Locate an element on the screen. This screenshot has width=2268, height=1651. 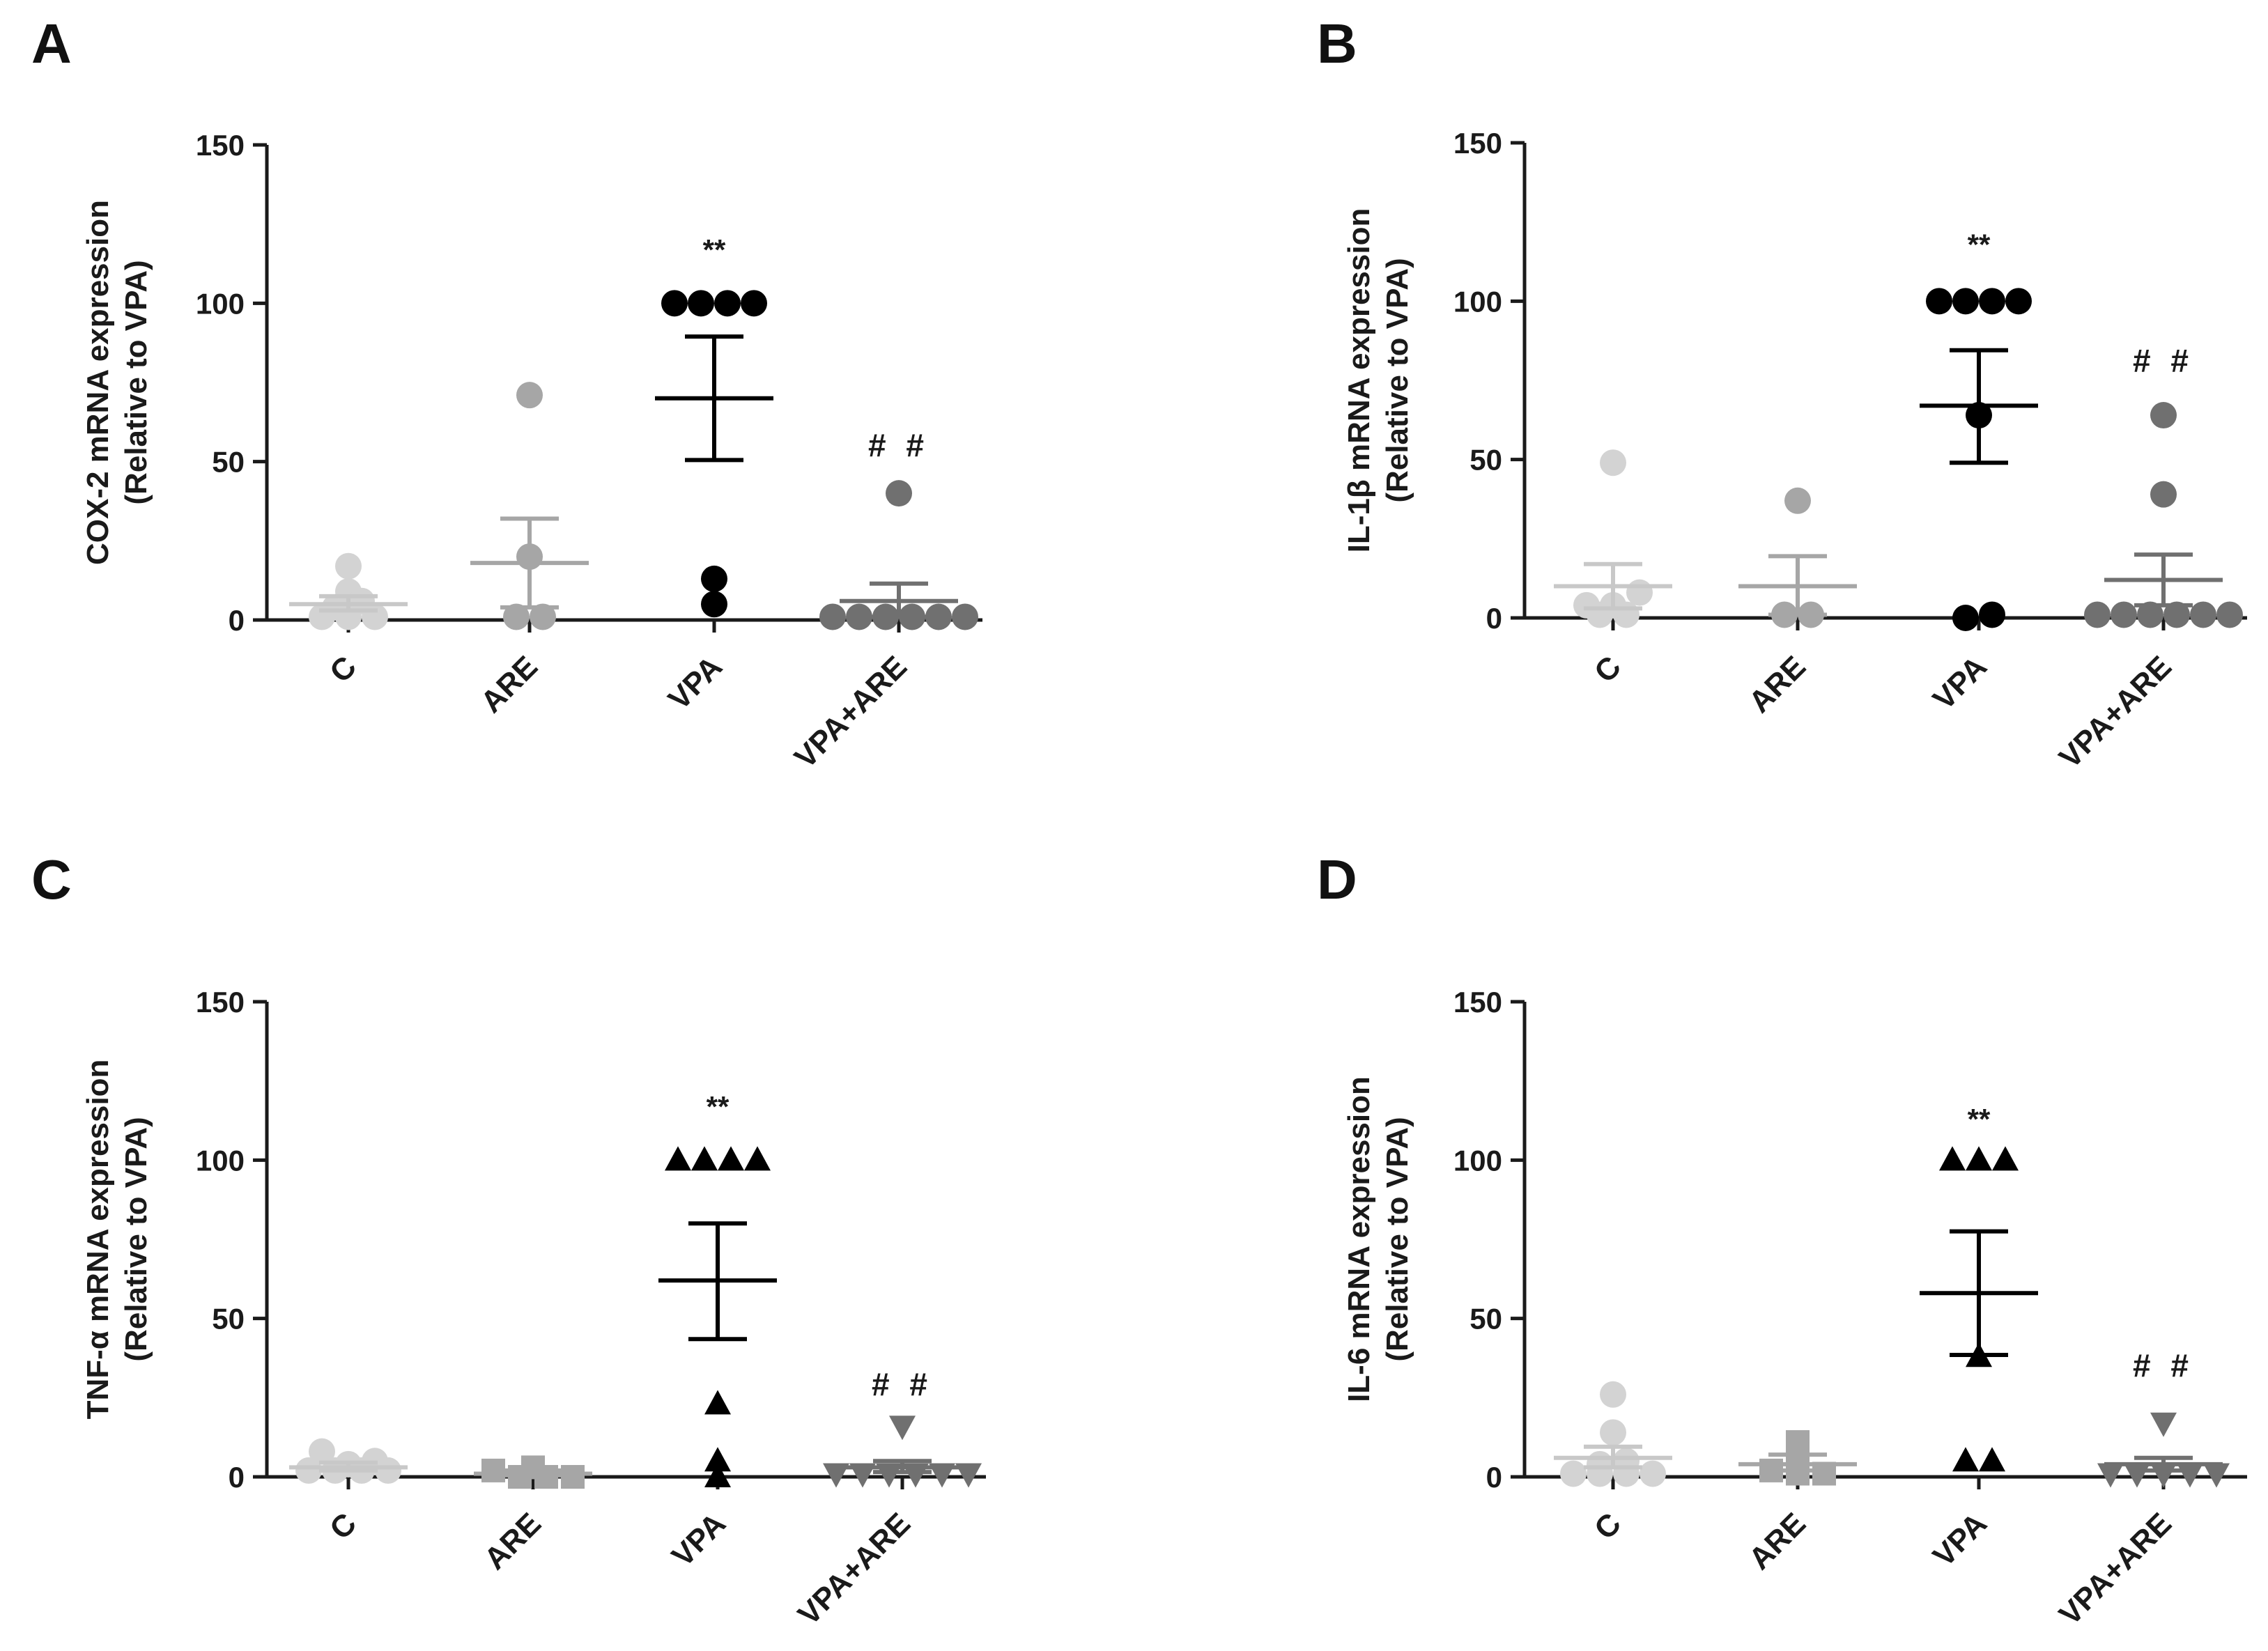
panel-letter: A is located at coordinates (51, 44).